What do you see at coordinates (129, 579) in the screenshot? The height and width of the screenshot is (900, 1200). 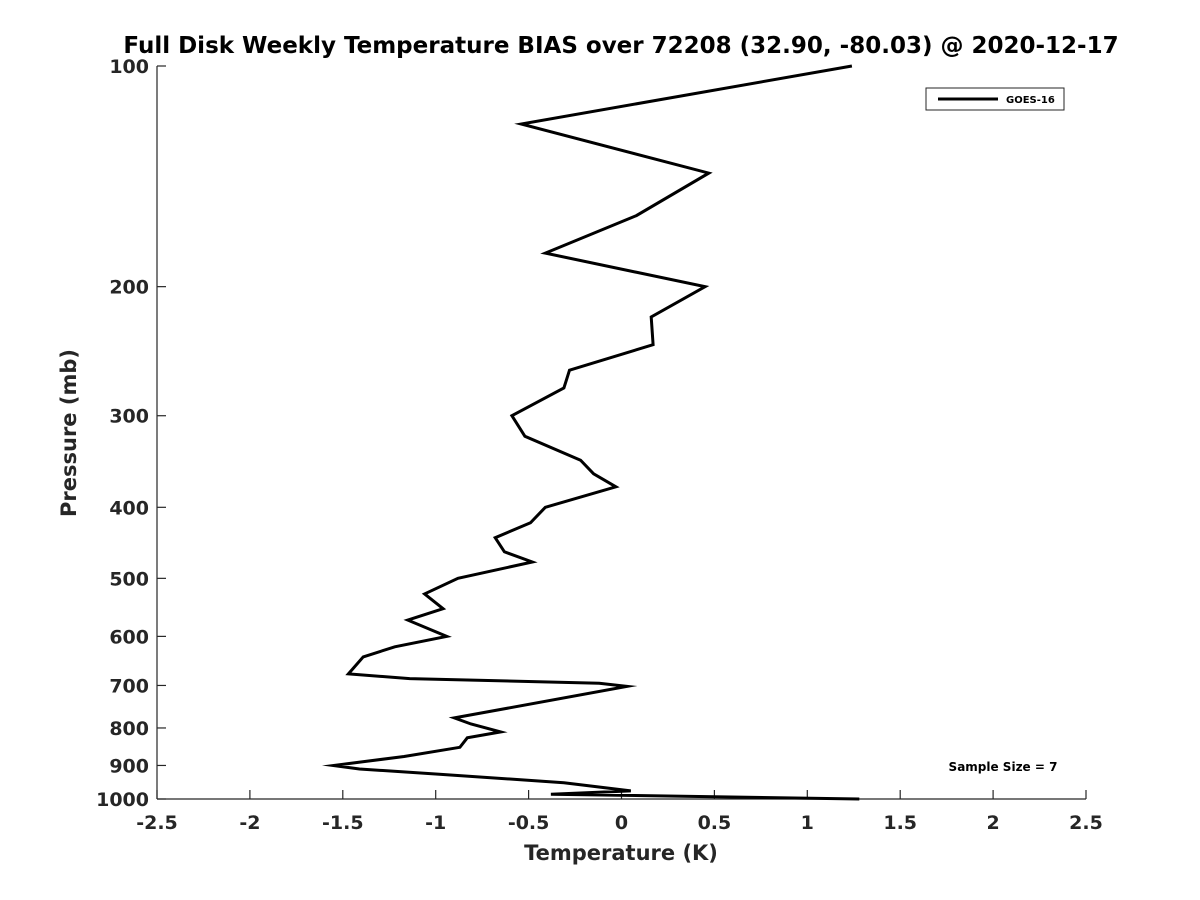 I see `y-tick-label: 500` at bounding box center [129, 579].